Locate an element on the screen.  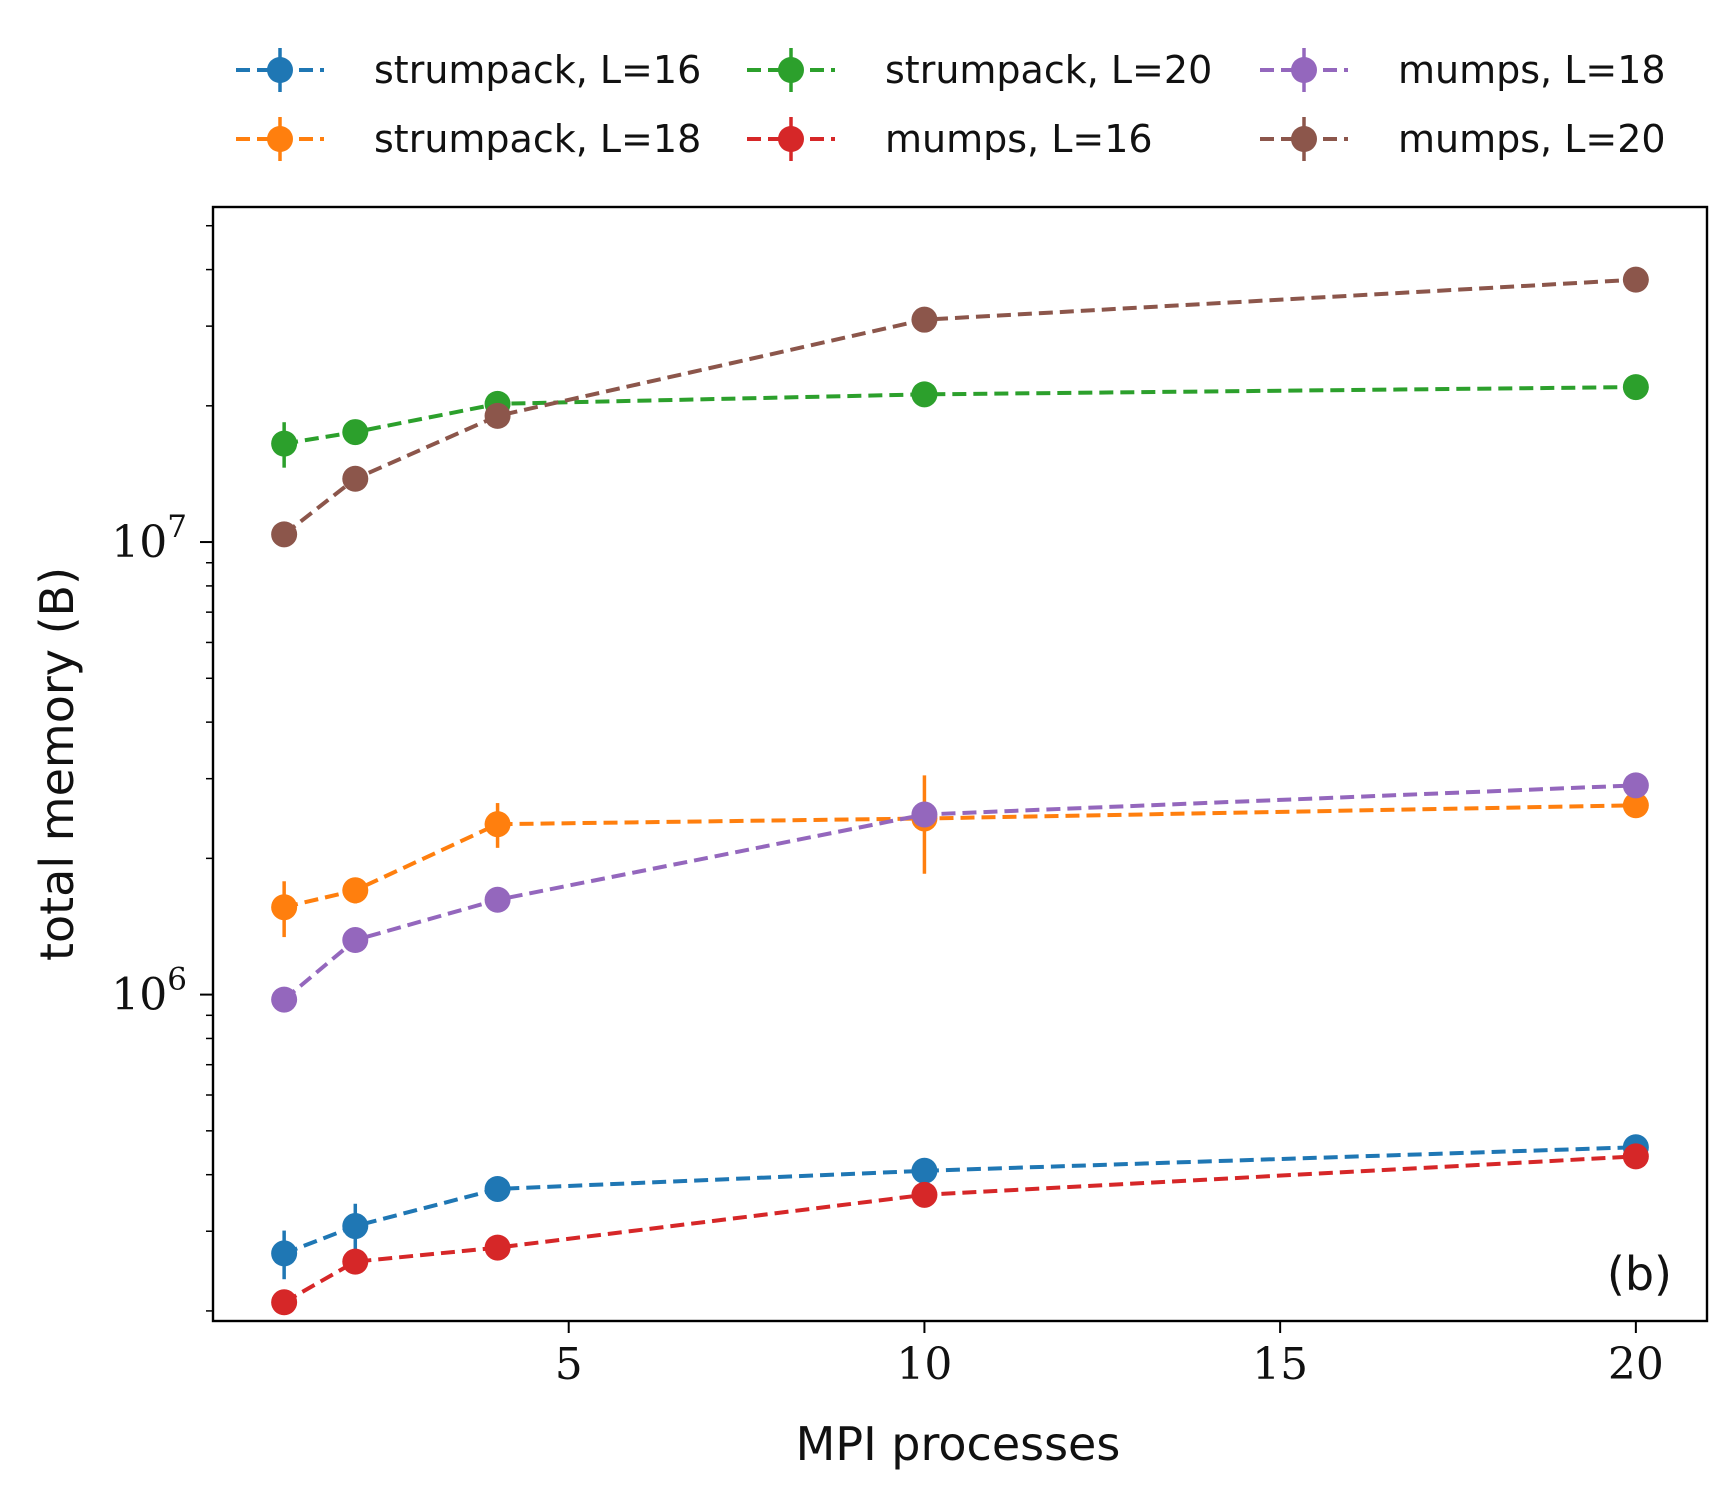
y-tick-label: 10⁷ is located at coordinates (149, 538).